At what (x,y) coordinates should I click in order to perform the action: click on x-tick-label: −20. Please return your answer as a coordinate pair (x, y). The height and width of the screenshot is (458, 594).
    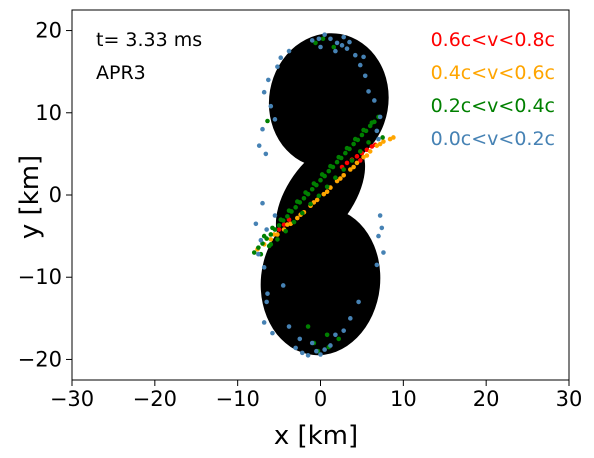
    Looking at the image, I should click on (155, 399).